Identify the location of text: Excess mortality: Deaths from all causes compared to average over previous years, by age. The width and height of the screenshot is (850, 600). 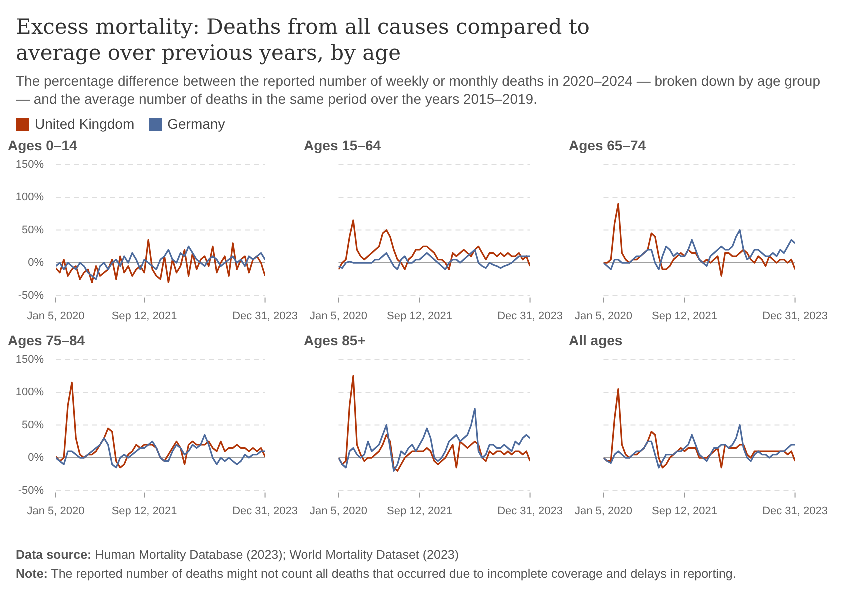
(303, 40).